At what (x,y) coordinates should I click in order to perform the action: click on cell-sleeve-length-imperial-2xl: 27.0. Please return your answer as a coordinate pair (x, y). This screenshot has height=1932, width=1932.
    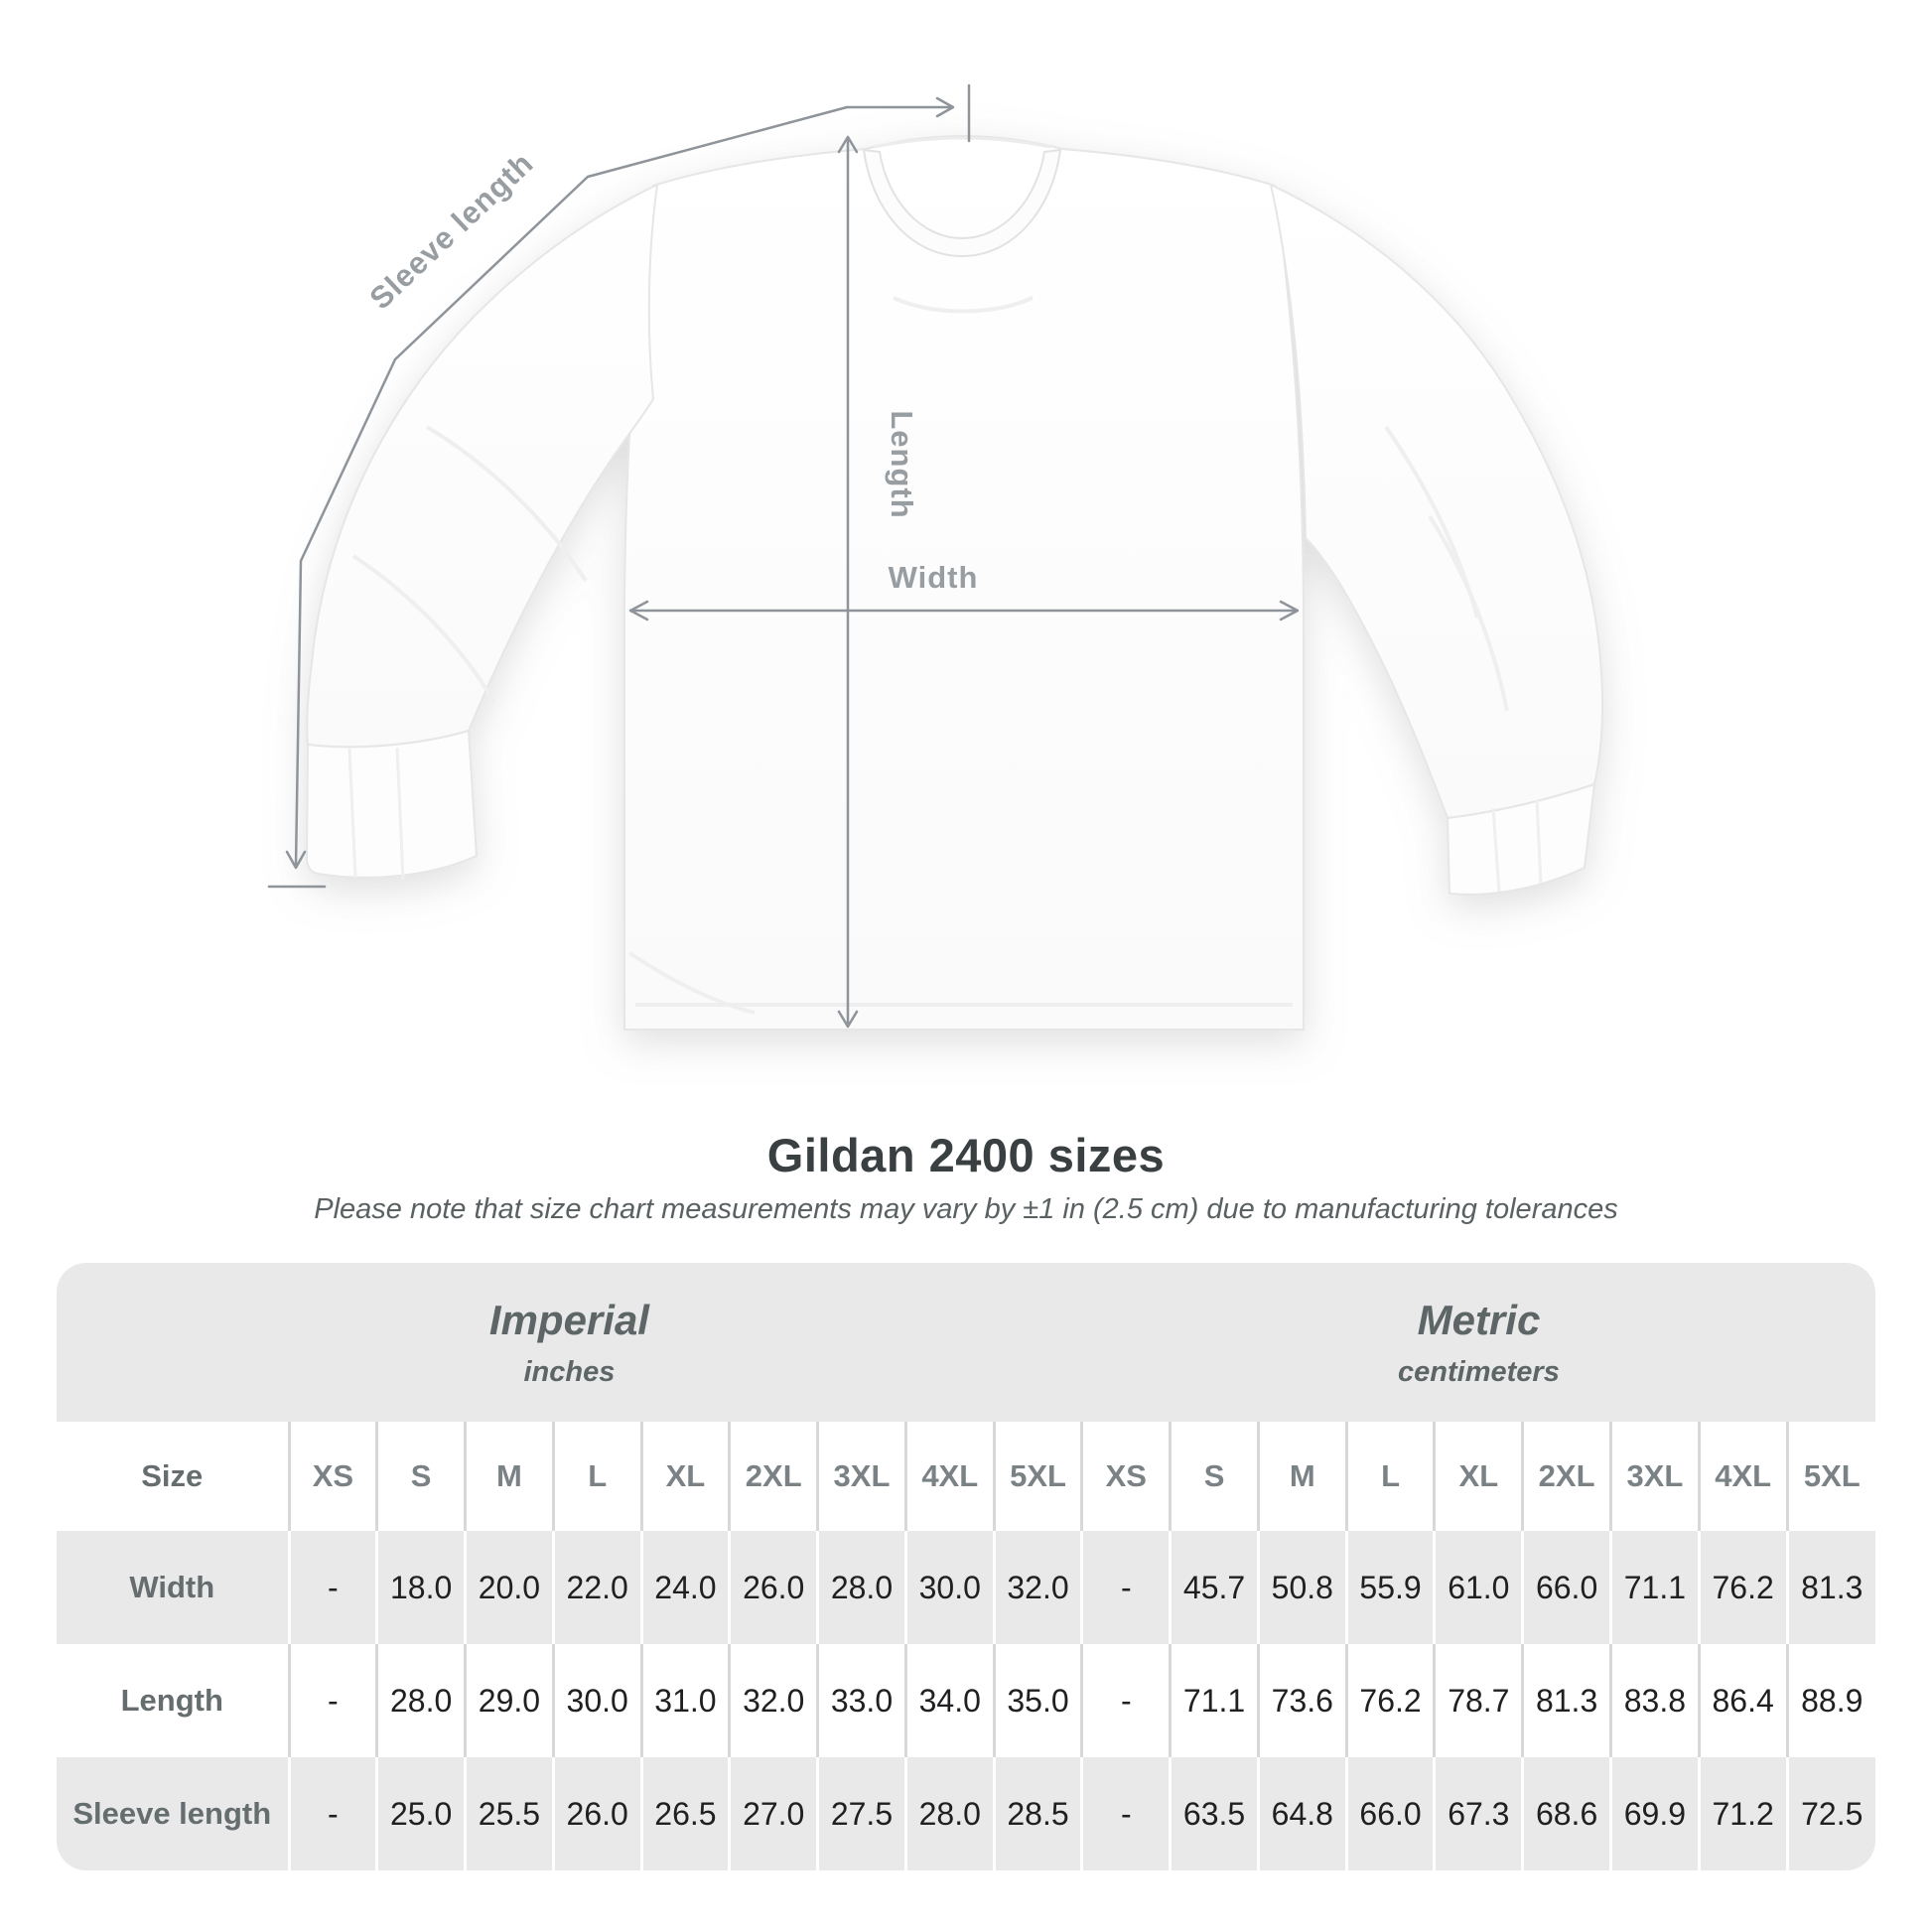
    Looking at the image, I should click on (773, 1814).